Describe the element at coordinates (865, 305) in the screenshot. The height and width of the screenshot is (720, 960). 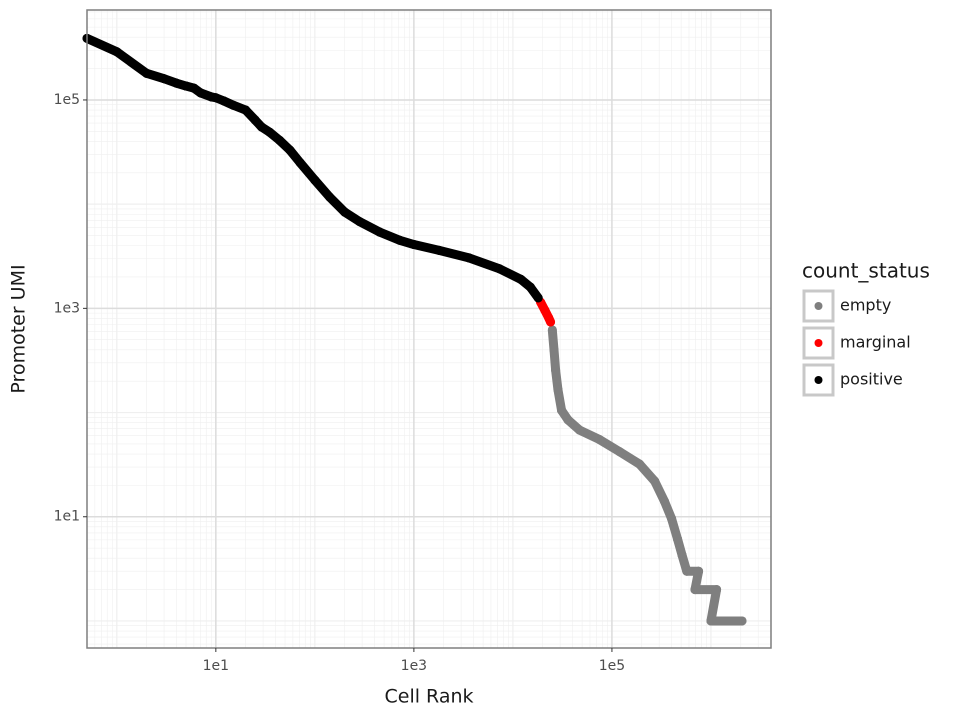
I see `legend-label: empty` at that location.